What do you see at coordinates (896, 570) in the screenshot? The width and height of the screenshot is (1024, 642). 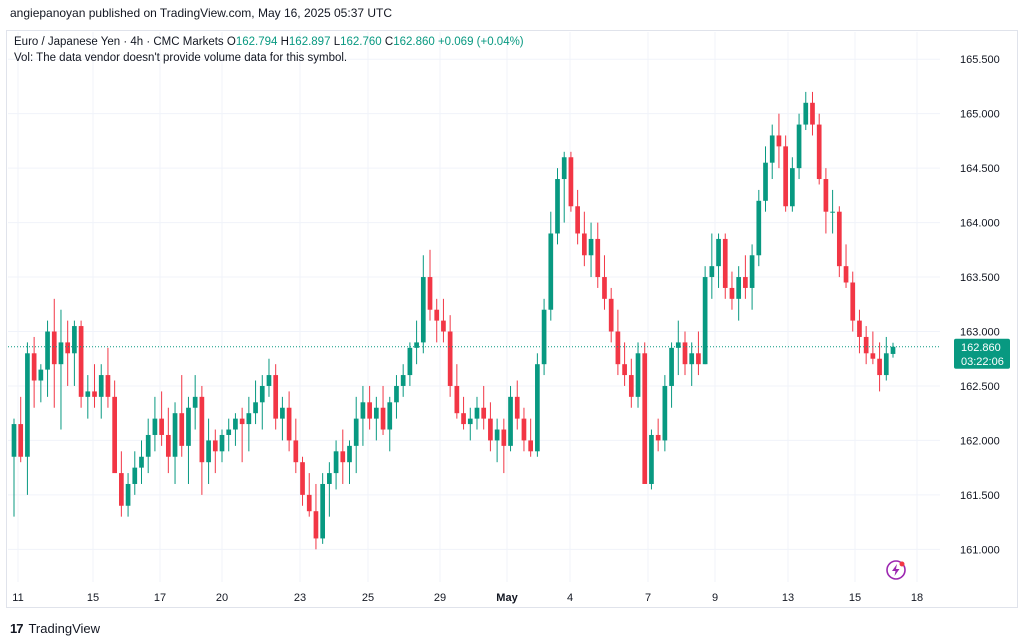 I see `flash-icon` at bounding box center [896, 570].